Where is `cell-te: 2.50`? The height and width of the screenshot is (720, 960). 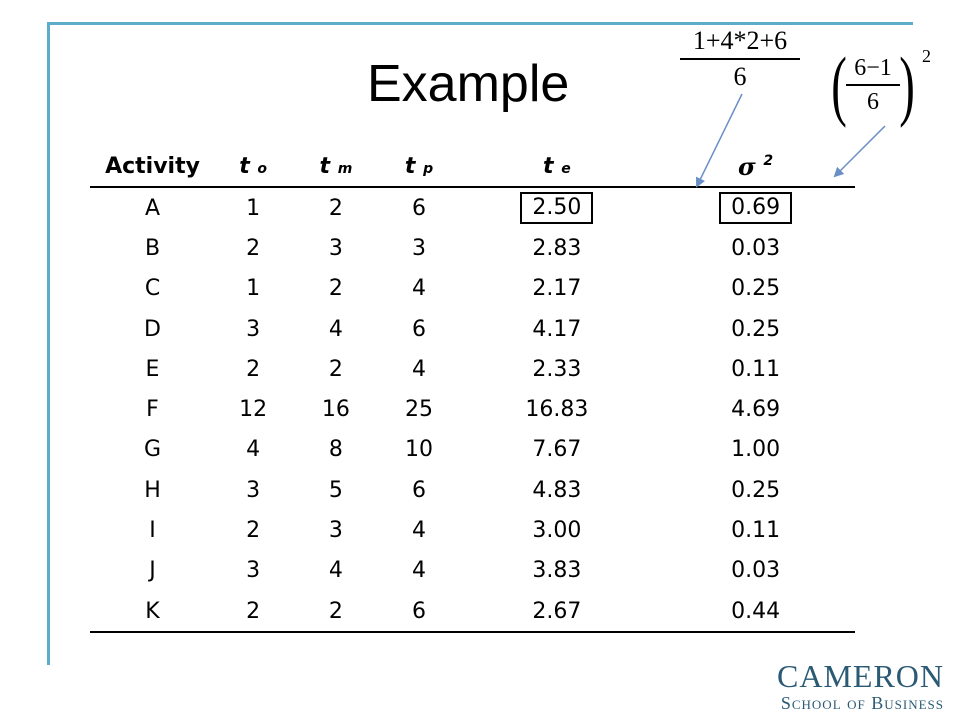
cell-te: 2.50 is located at coordinates (556, 207).